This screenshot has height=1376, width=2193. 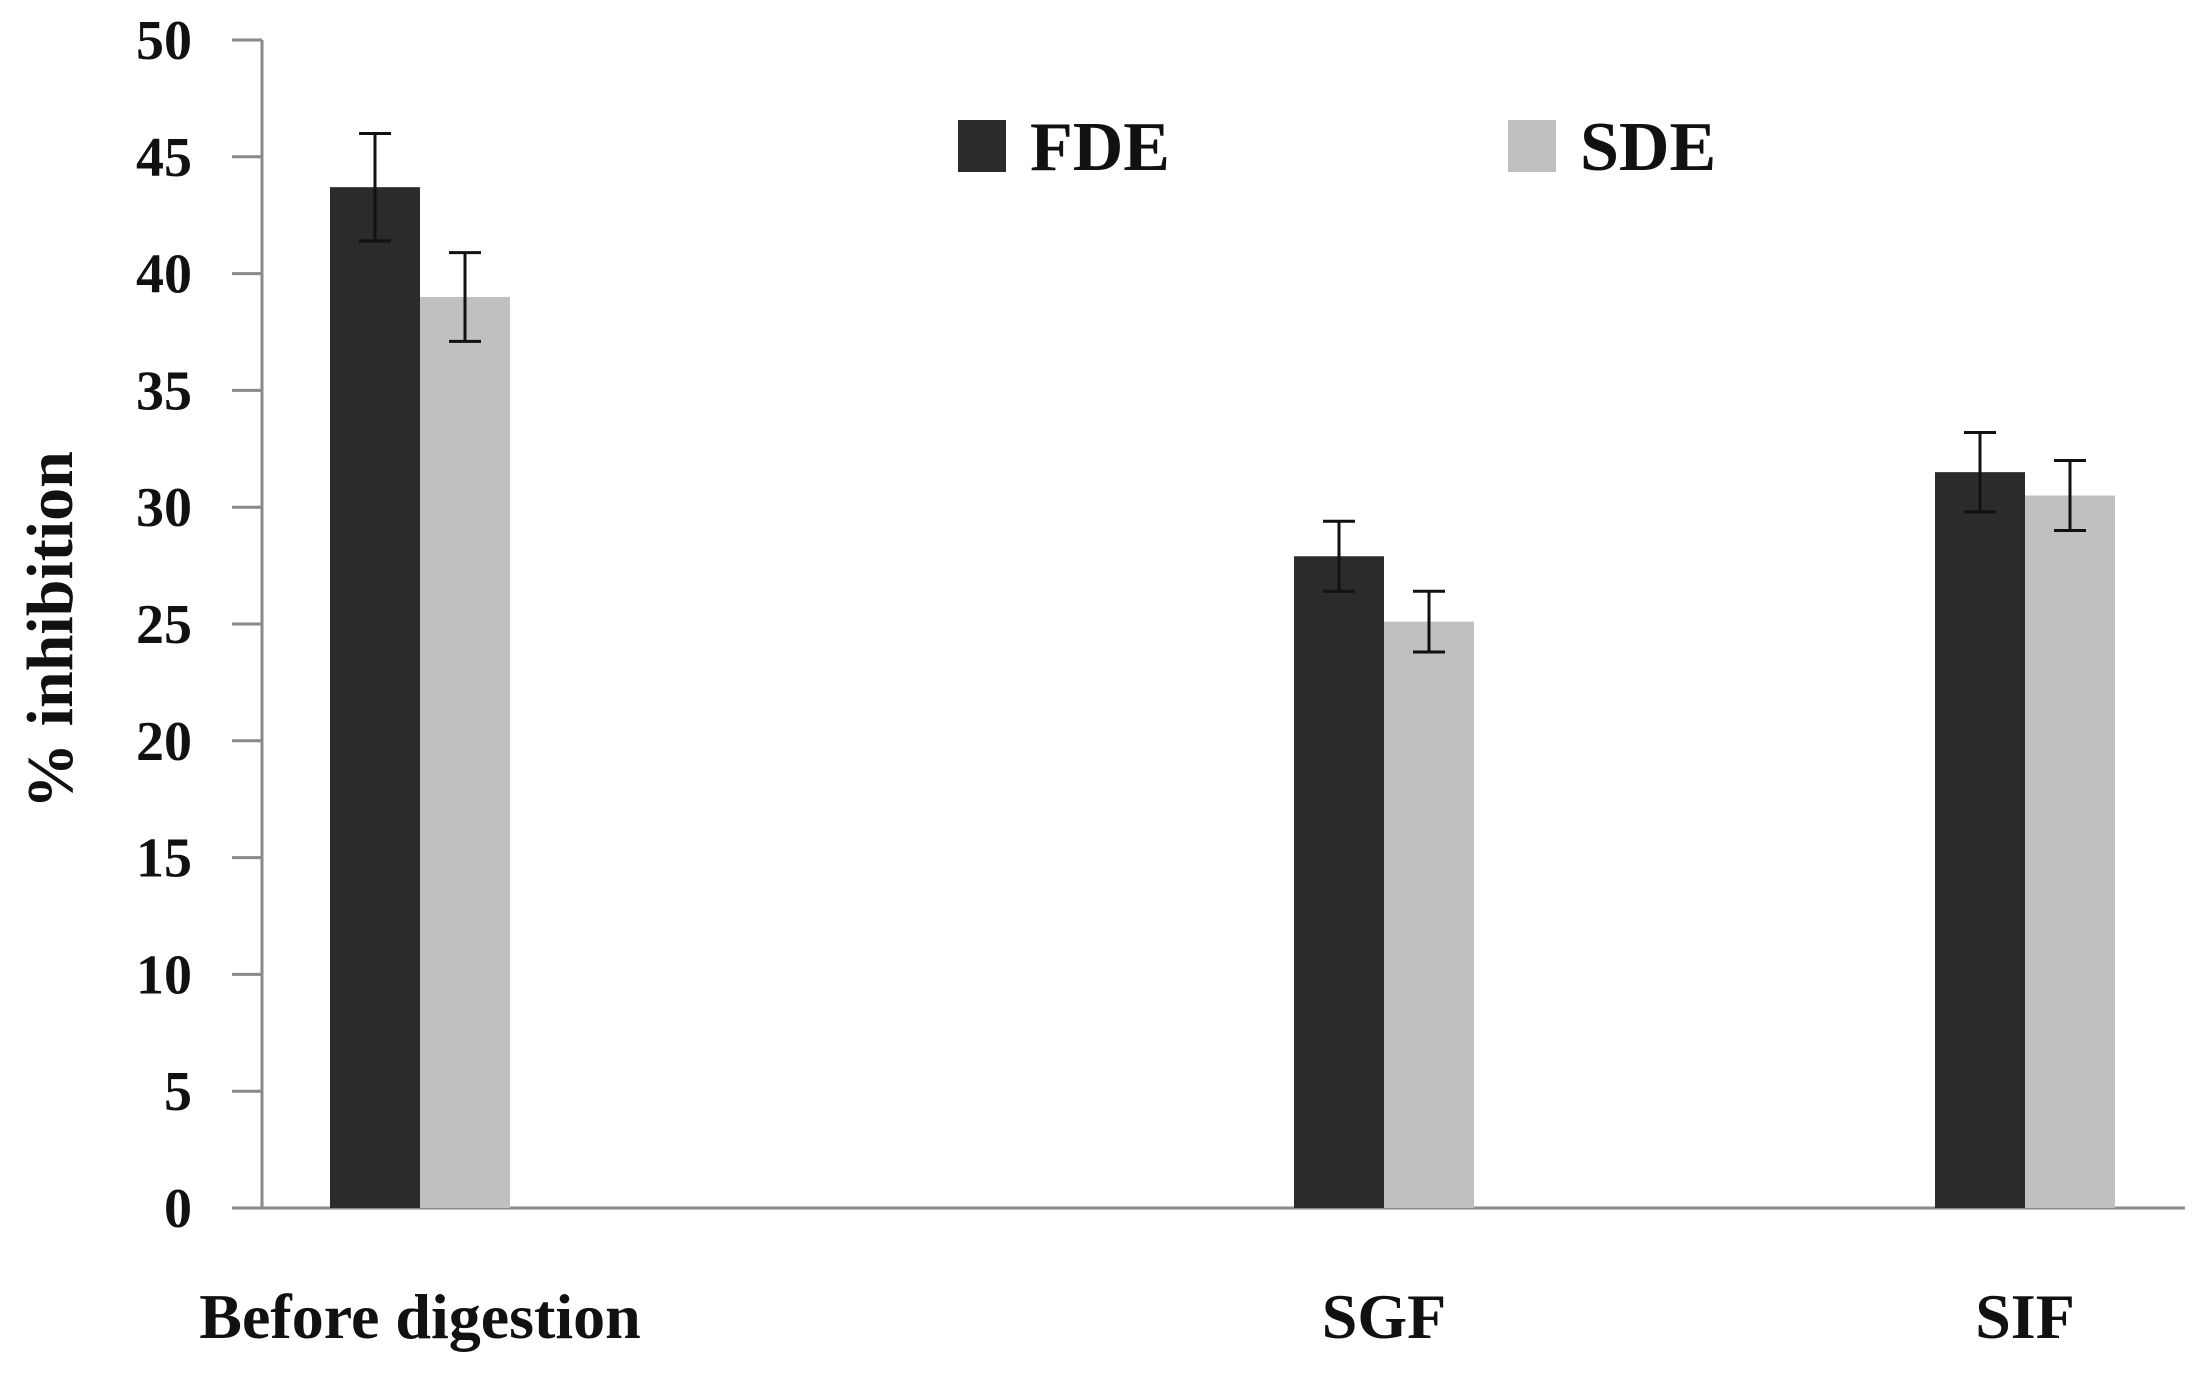 What do you see at coordinates (164, 508) in the screenshot?
I see `y-tick-label: 30` at bounding box center [164, 508].